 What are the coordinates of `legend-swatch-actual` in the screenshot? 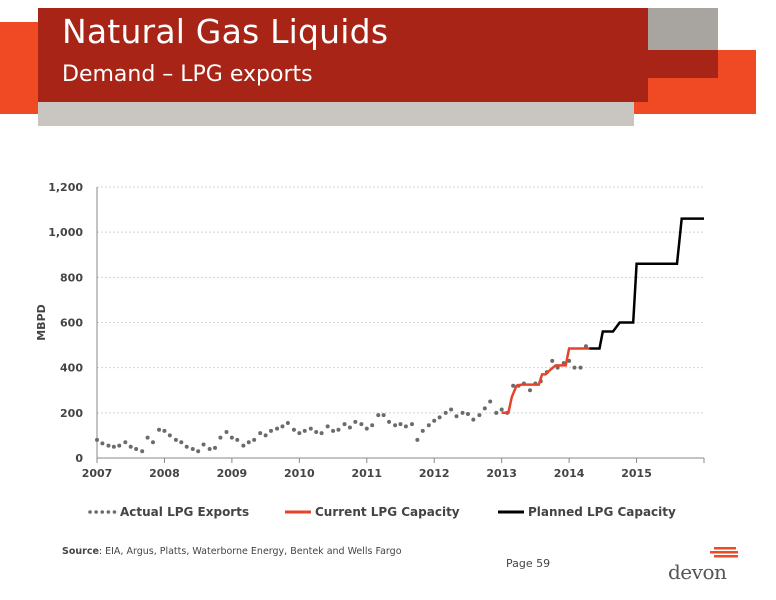 It's located at (103, 512).